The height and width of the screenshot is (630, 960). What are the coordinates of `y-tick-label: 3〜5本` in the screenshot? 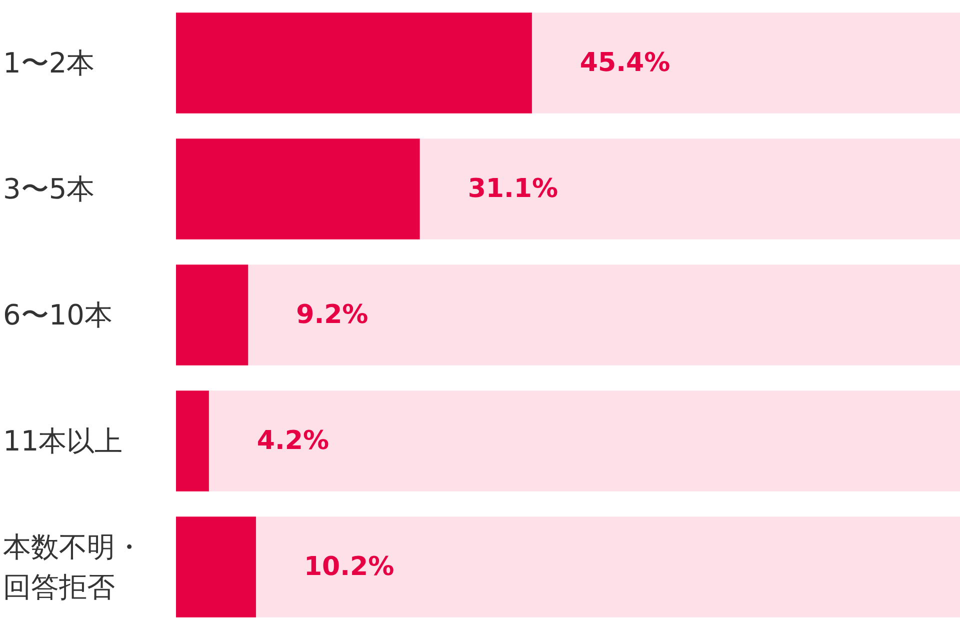 It's located at (49, 189).